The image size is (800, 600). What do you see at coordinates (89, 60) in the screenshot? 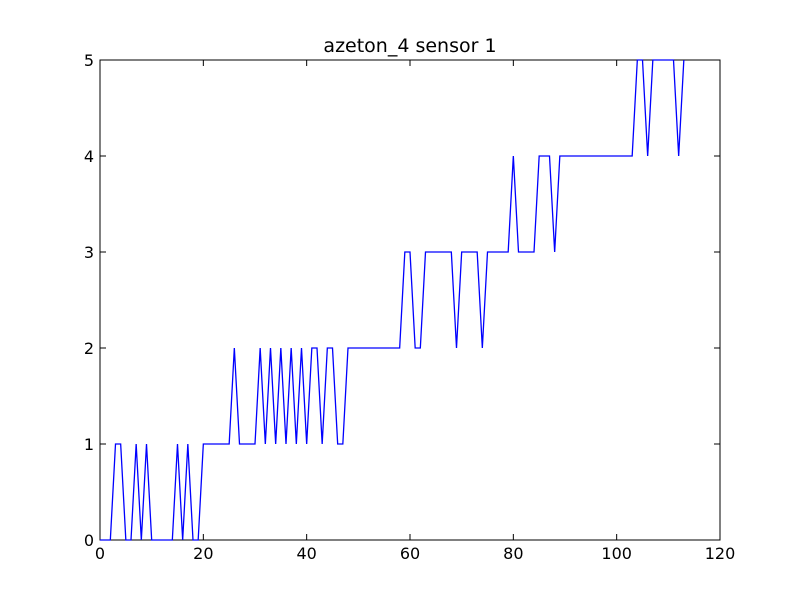
I see `y-tick-label: 5` at bounding box center [89, 60].